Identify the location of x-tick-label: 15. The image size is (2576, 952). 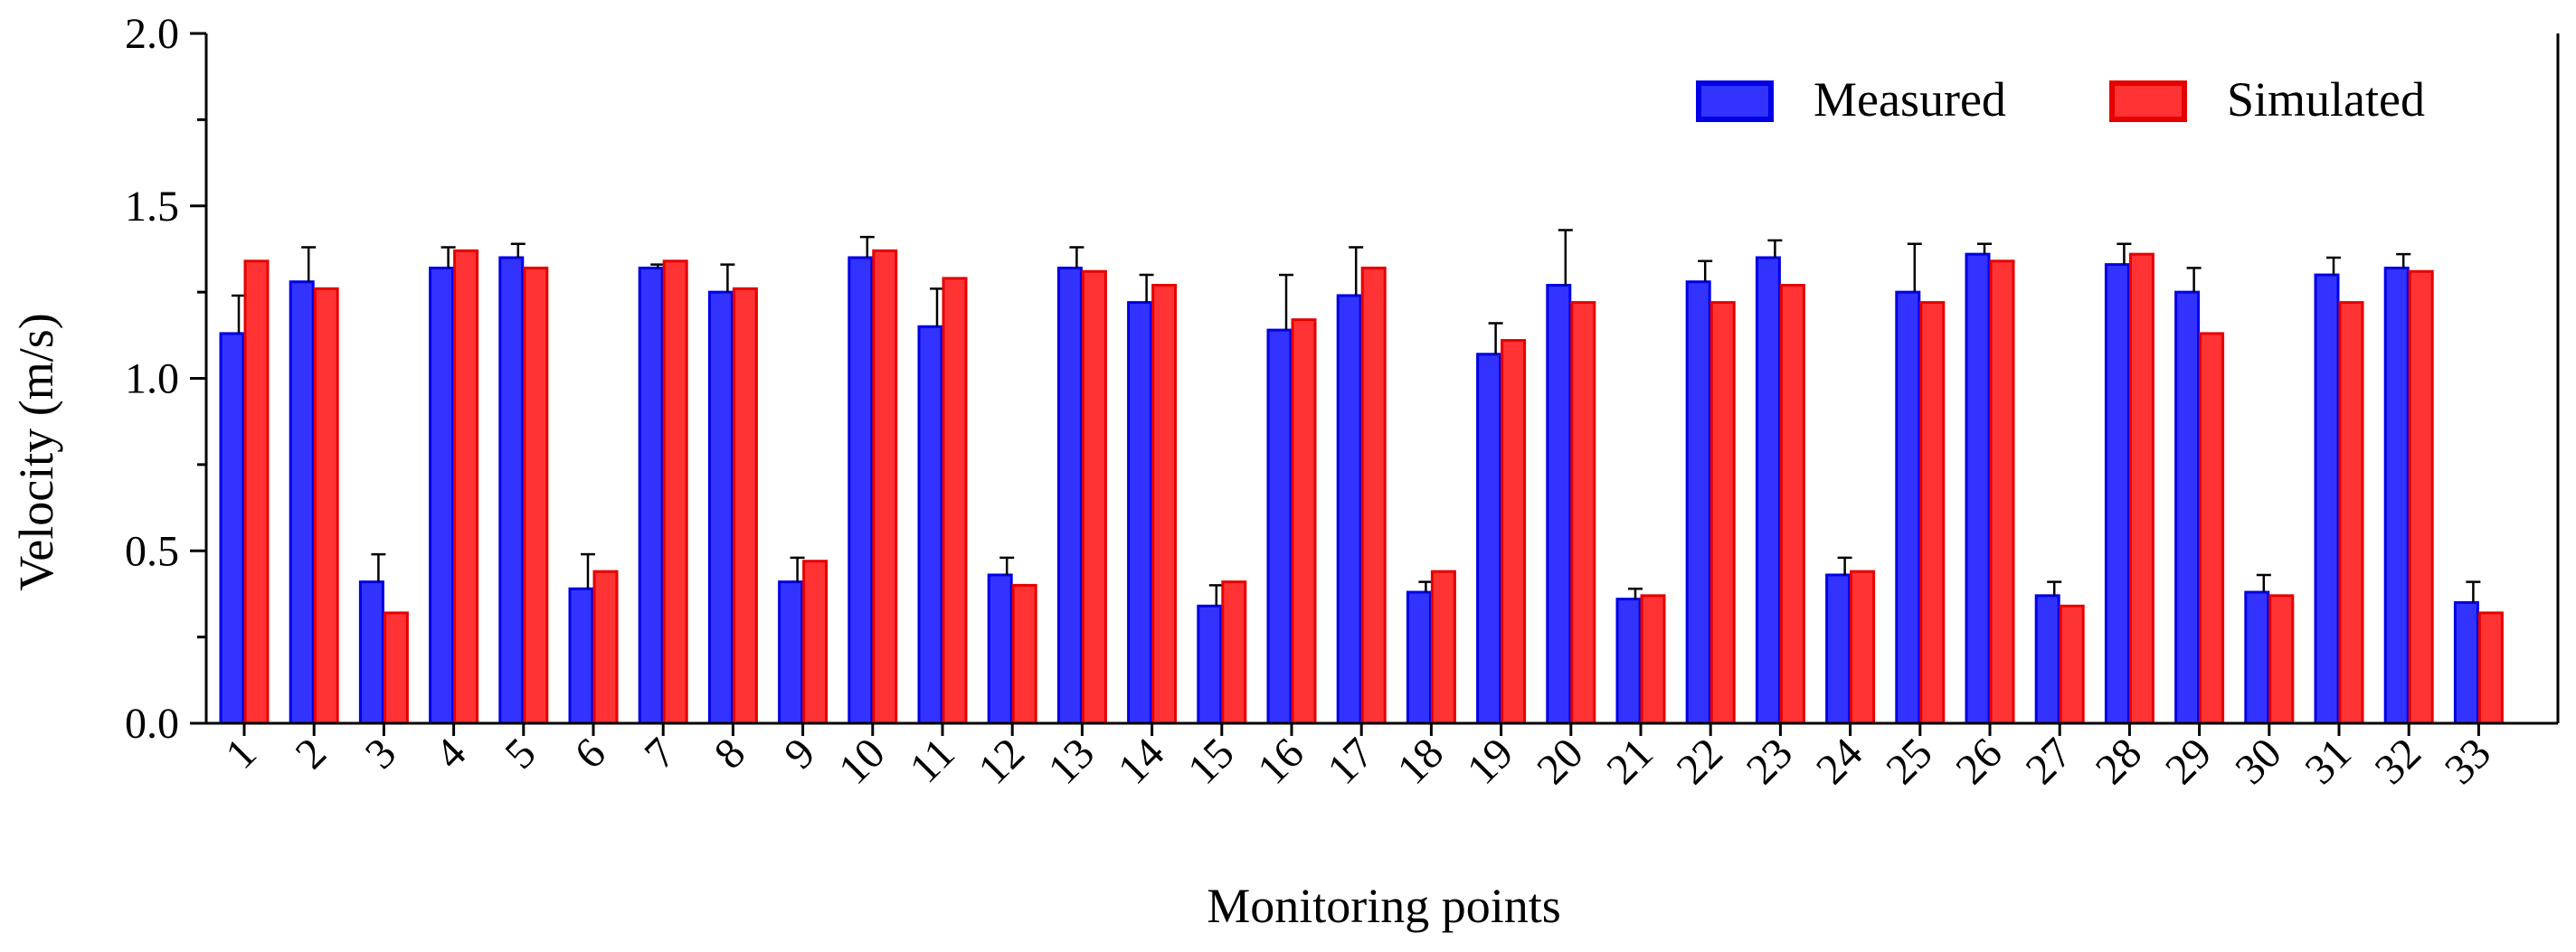
(1211, 761).